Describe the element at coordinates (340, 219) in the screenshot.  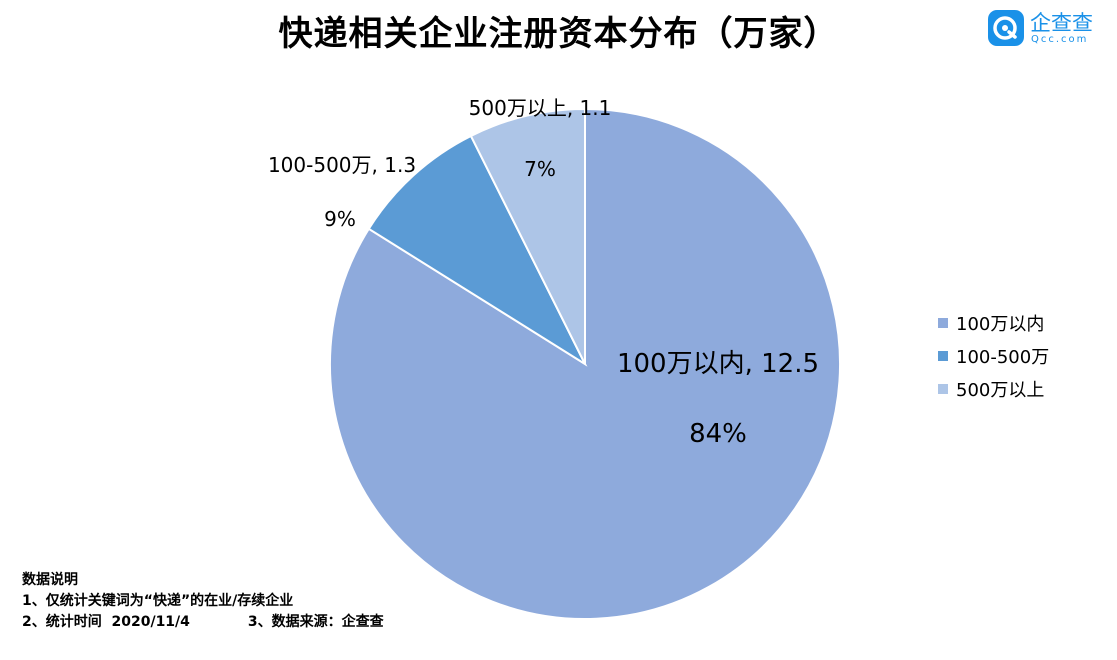
I see `slice-percent-label: 9%` at that location.